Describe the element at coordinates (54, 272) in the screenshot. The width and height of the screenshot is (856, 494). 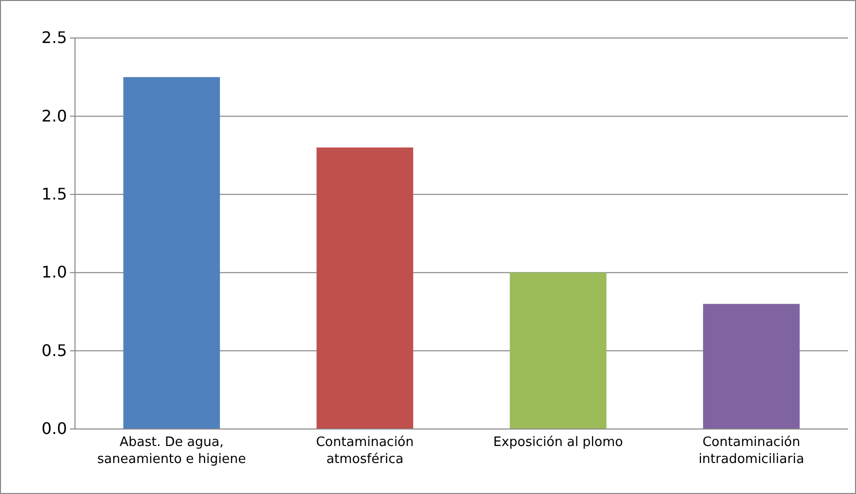
I see `y-tick-label: 1.0` at that location.